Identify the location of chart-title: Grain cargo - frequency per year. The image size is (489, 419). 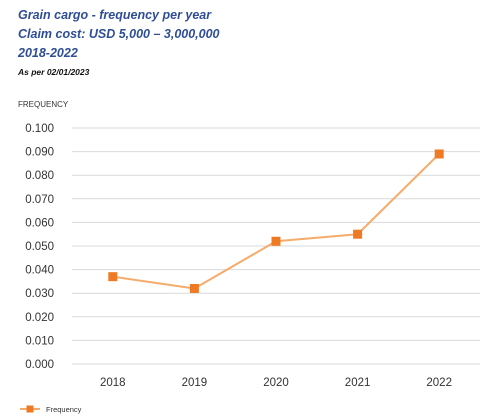
(115, 15).